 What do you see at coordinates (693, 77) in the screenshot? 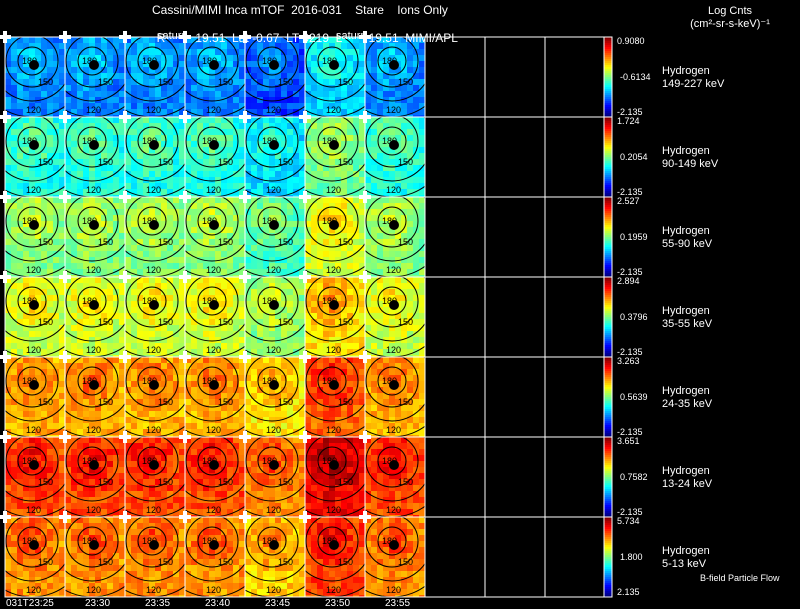
I see `species-label: Hydrogen 149-227 keV` at bounding box center [693, 77].